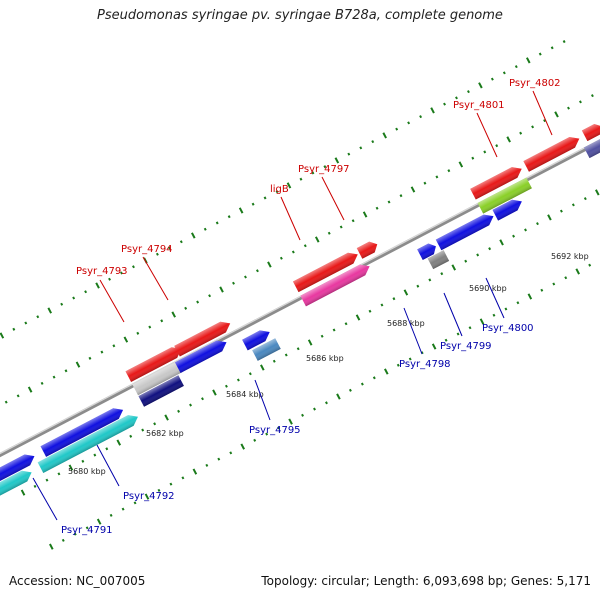 The height and width of the screenshot is (600, 600). Describe the element at coordinates (466, 346) in the screenshot. I see `reverse-gene-label: Psyr_4799` at that location.